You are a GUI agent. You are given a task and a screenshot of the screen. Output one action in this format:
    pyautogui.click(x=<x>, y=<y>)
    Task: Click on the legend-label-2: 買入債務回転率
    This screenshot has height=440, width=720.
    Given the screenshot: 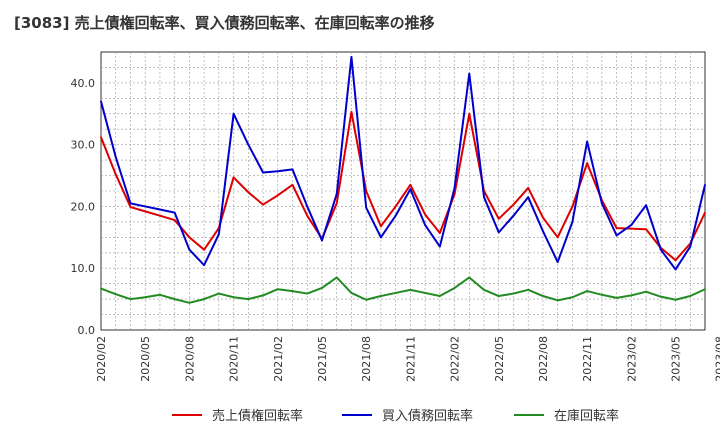 What is the action you would take?
    pyautogui.click(x=427, y=416)
    